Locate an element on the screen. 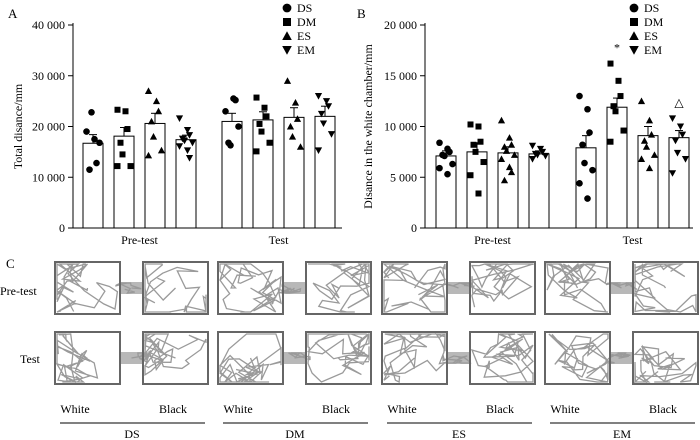  legend-label: EM is located at coordinates (653, 50).